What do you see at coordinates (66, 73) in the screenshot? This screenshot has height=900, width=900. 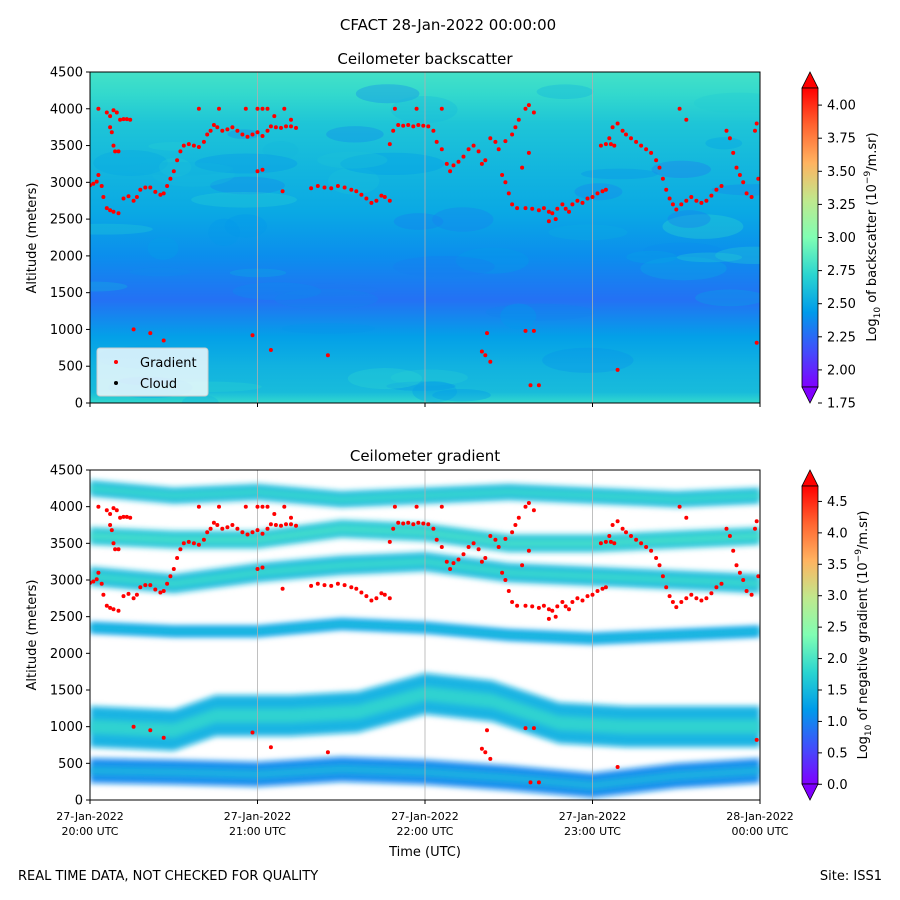 I see `y-tick-label: 4500` at bounding box center [66, 73].